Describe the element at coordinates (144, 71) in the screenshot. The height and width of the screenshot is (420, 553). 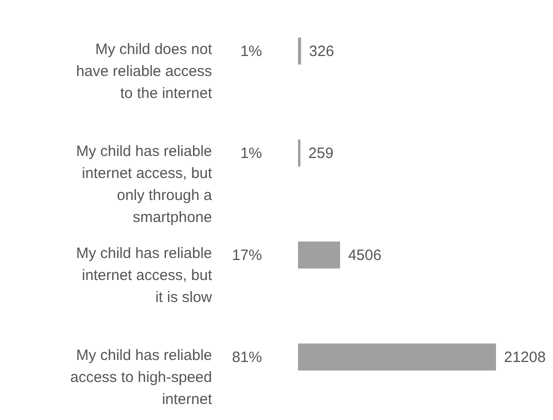
I see `y-tick-label: My child does not have reliable access to the internet` at that location.